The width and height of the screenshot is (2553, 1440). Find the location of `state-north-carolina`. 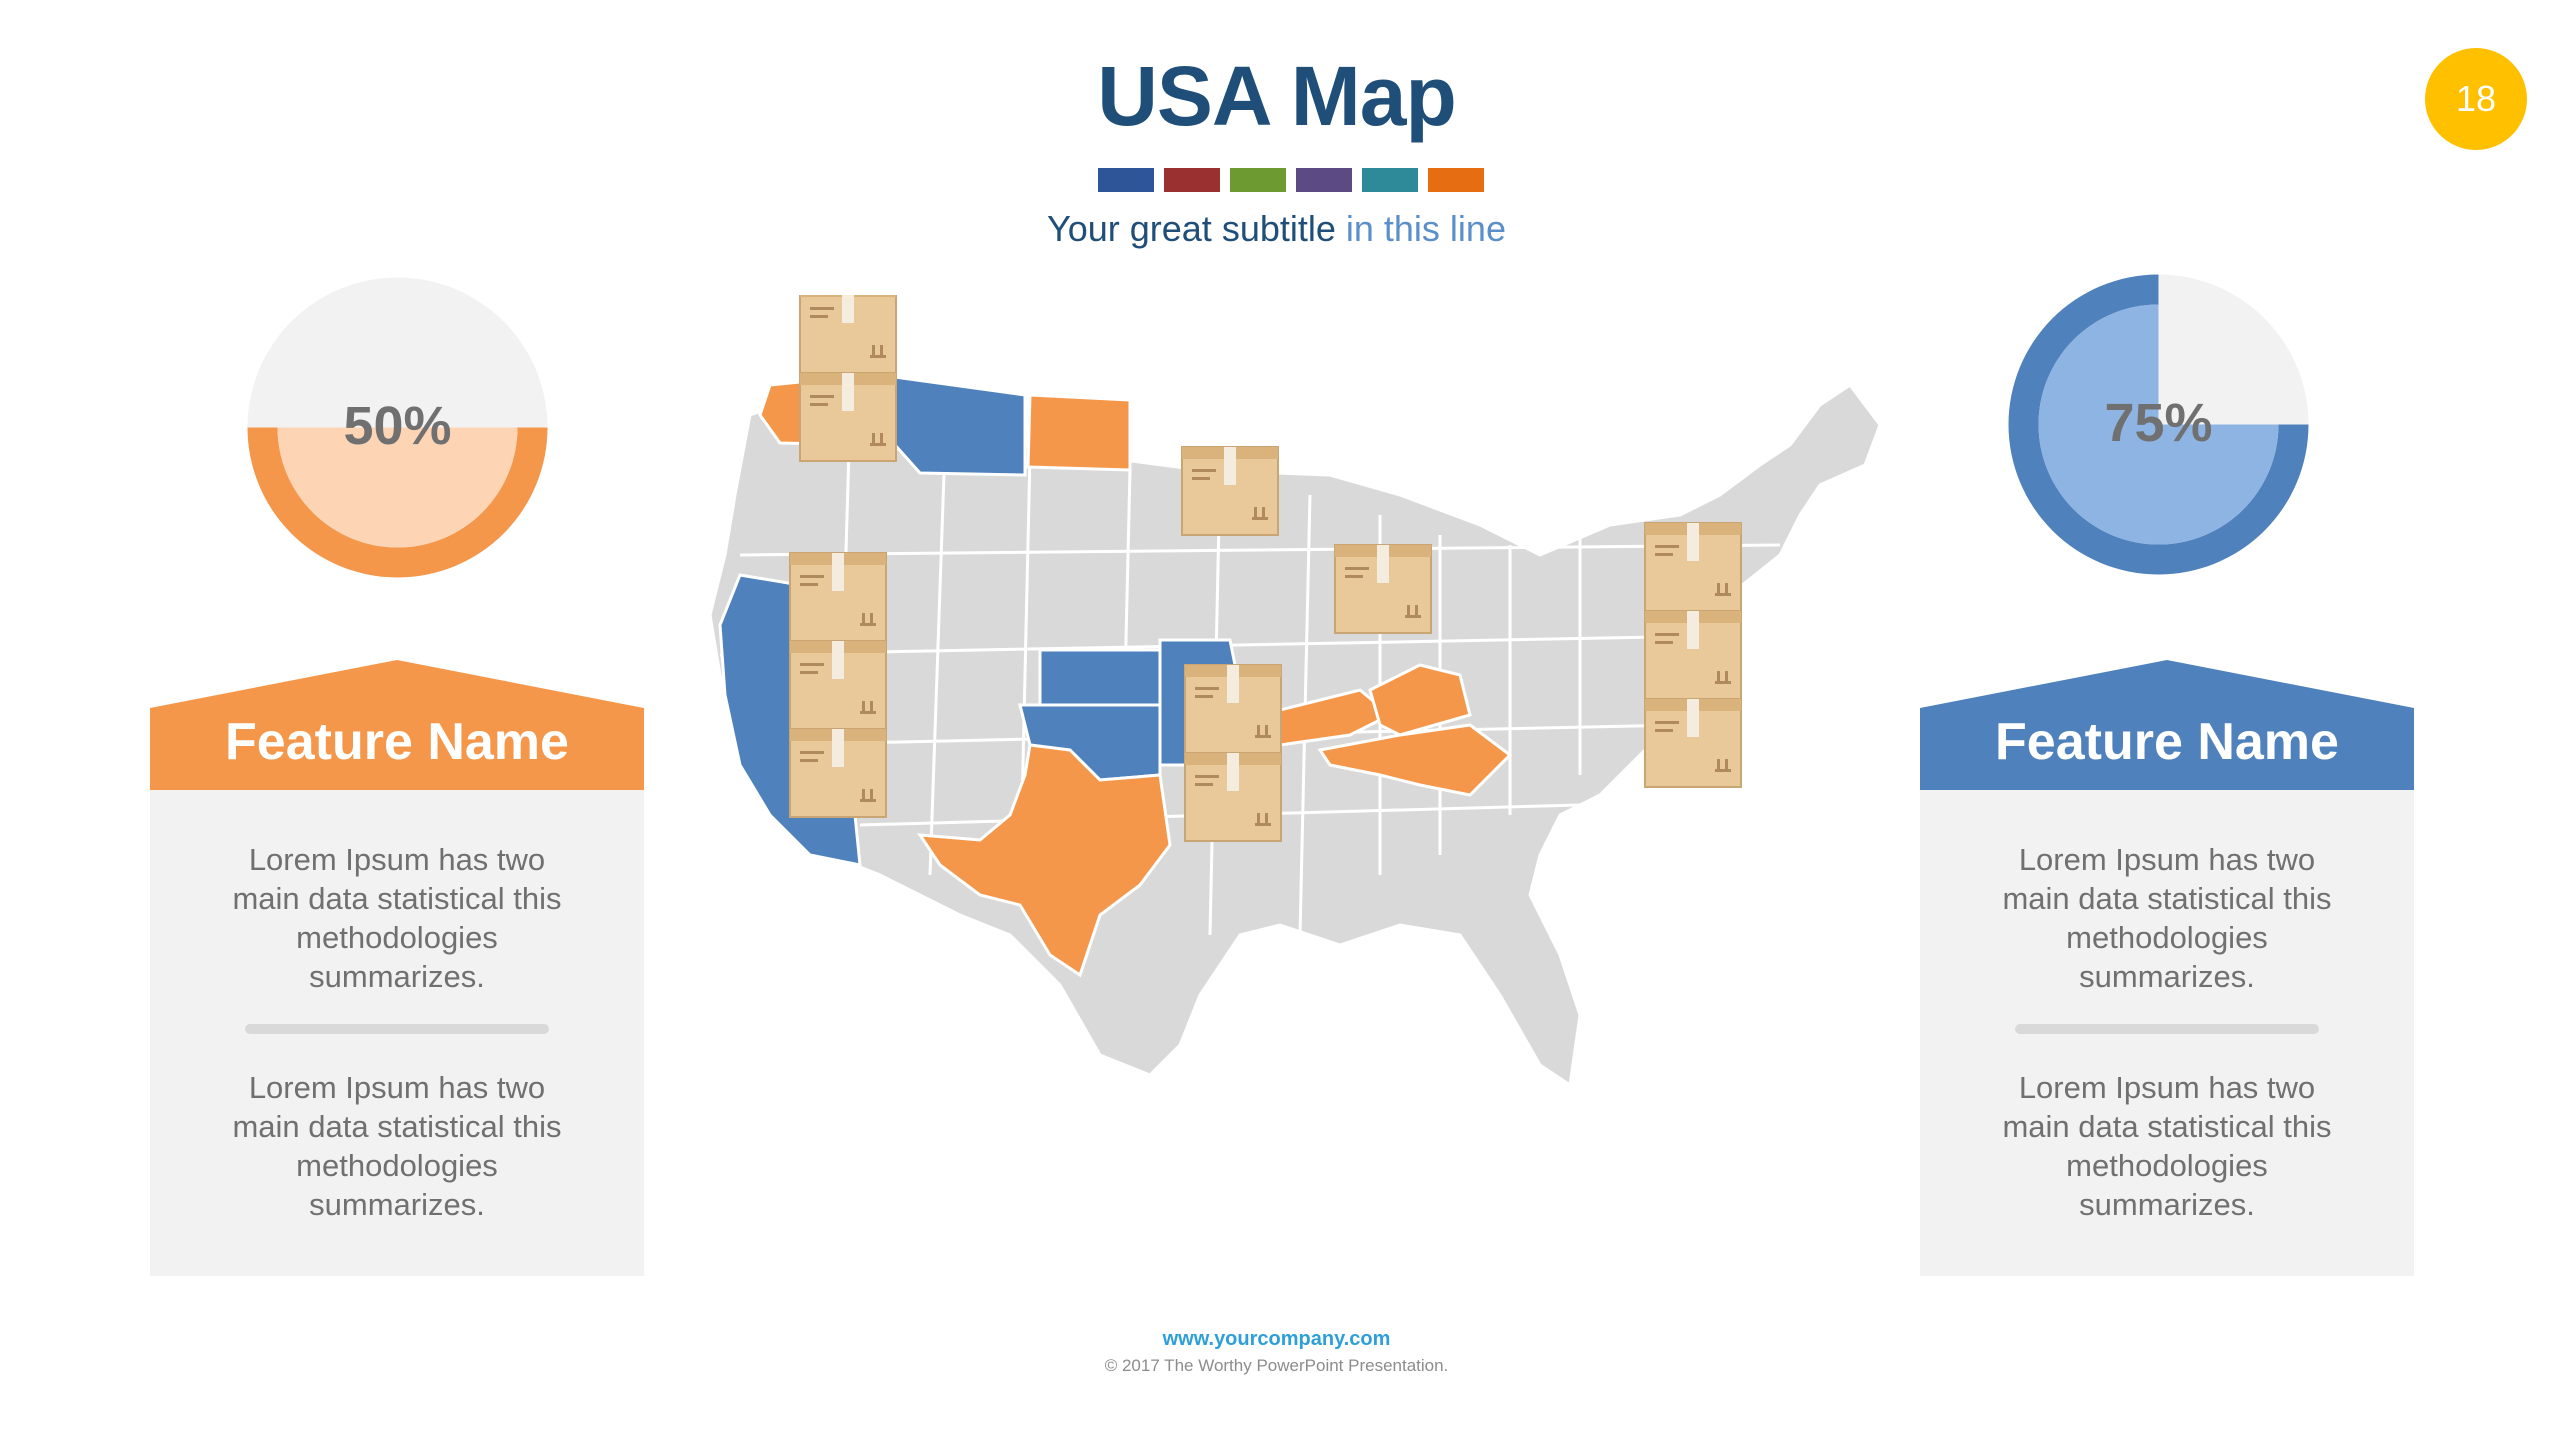

state-north-carolina is located at coordinates (1415, 760).